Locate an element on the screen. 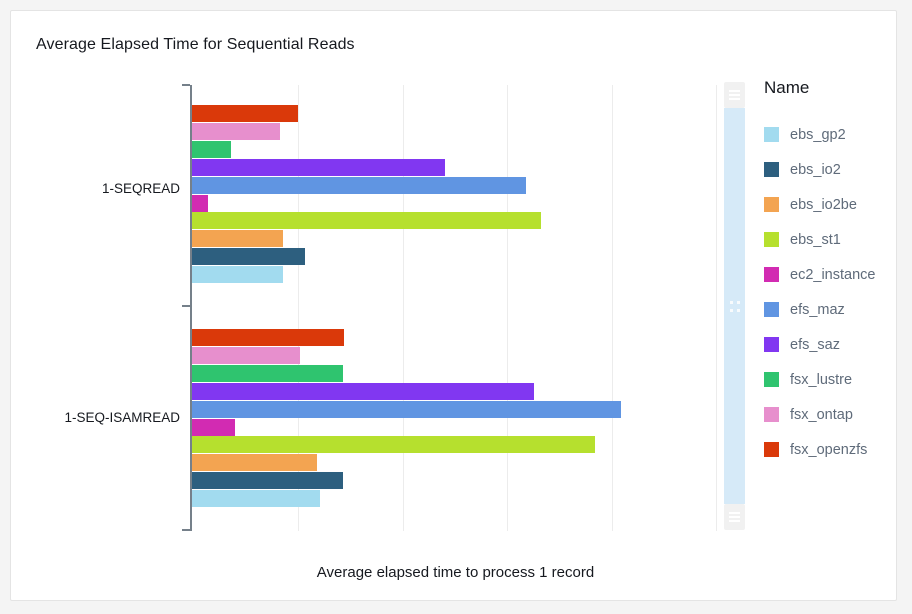 Image resolution: width=912 pixels, height=614 pixels. bar-efs_maz-1-SEQ-ISAMREAD is located at coordinates (406, 409).